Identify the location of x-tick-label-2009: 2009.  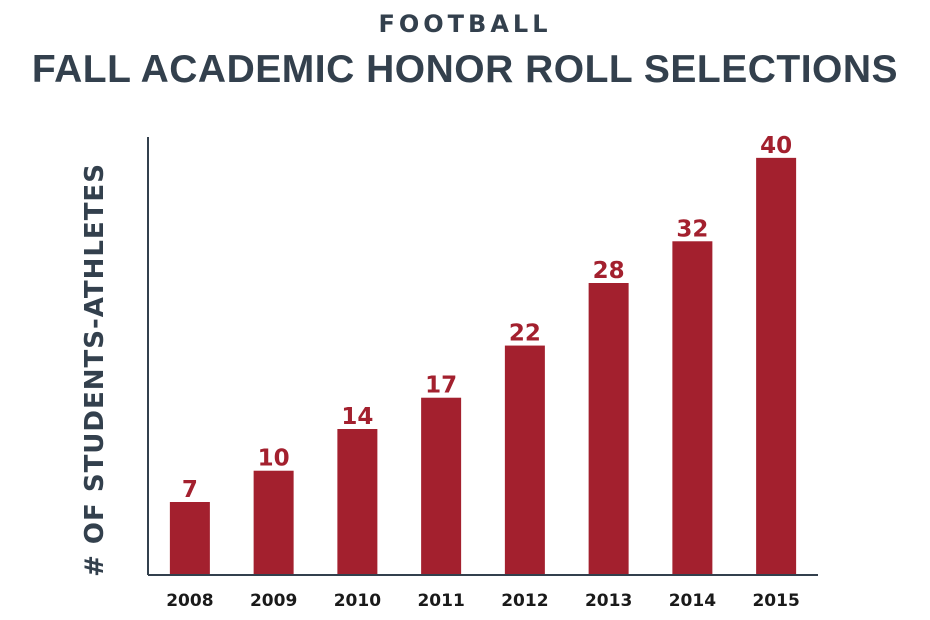
(273, 601).